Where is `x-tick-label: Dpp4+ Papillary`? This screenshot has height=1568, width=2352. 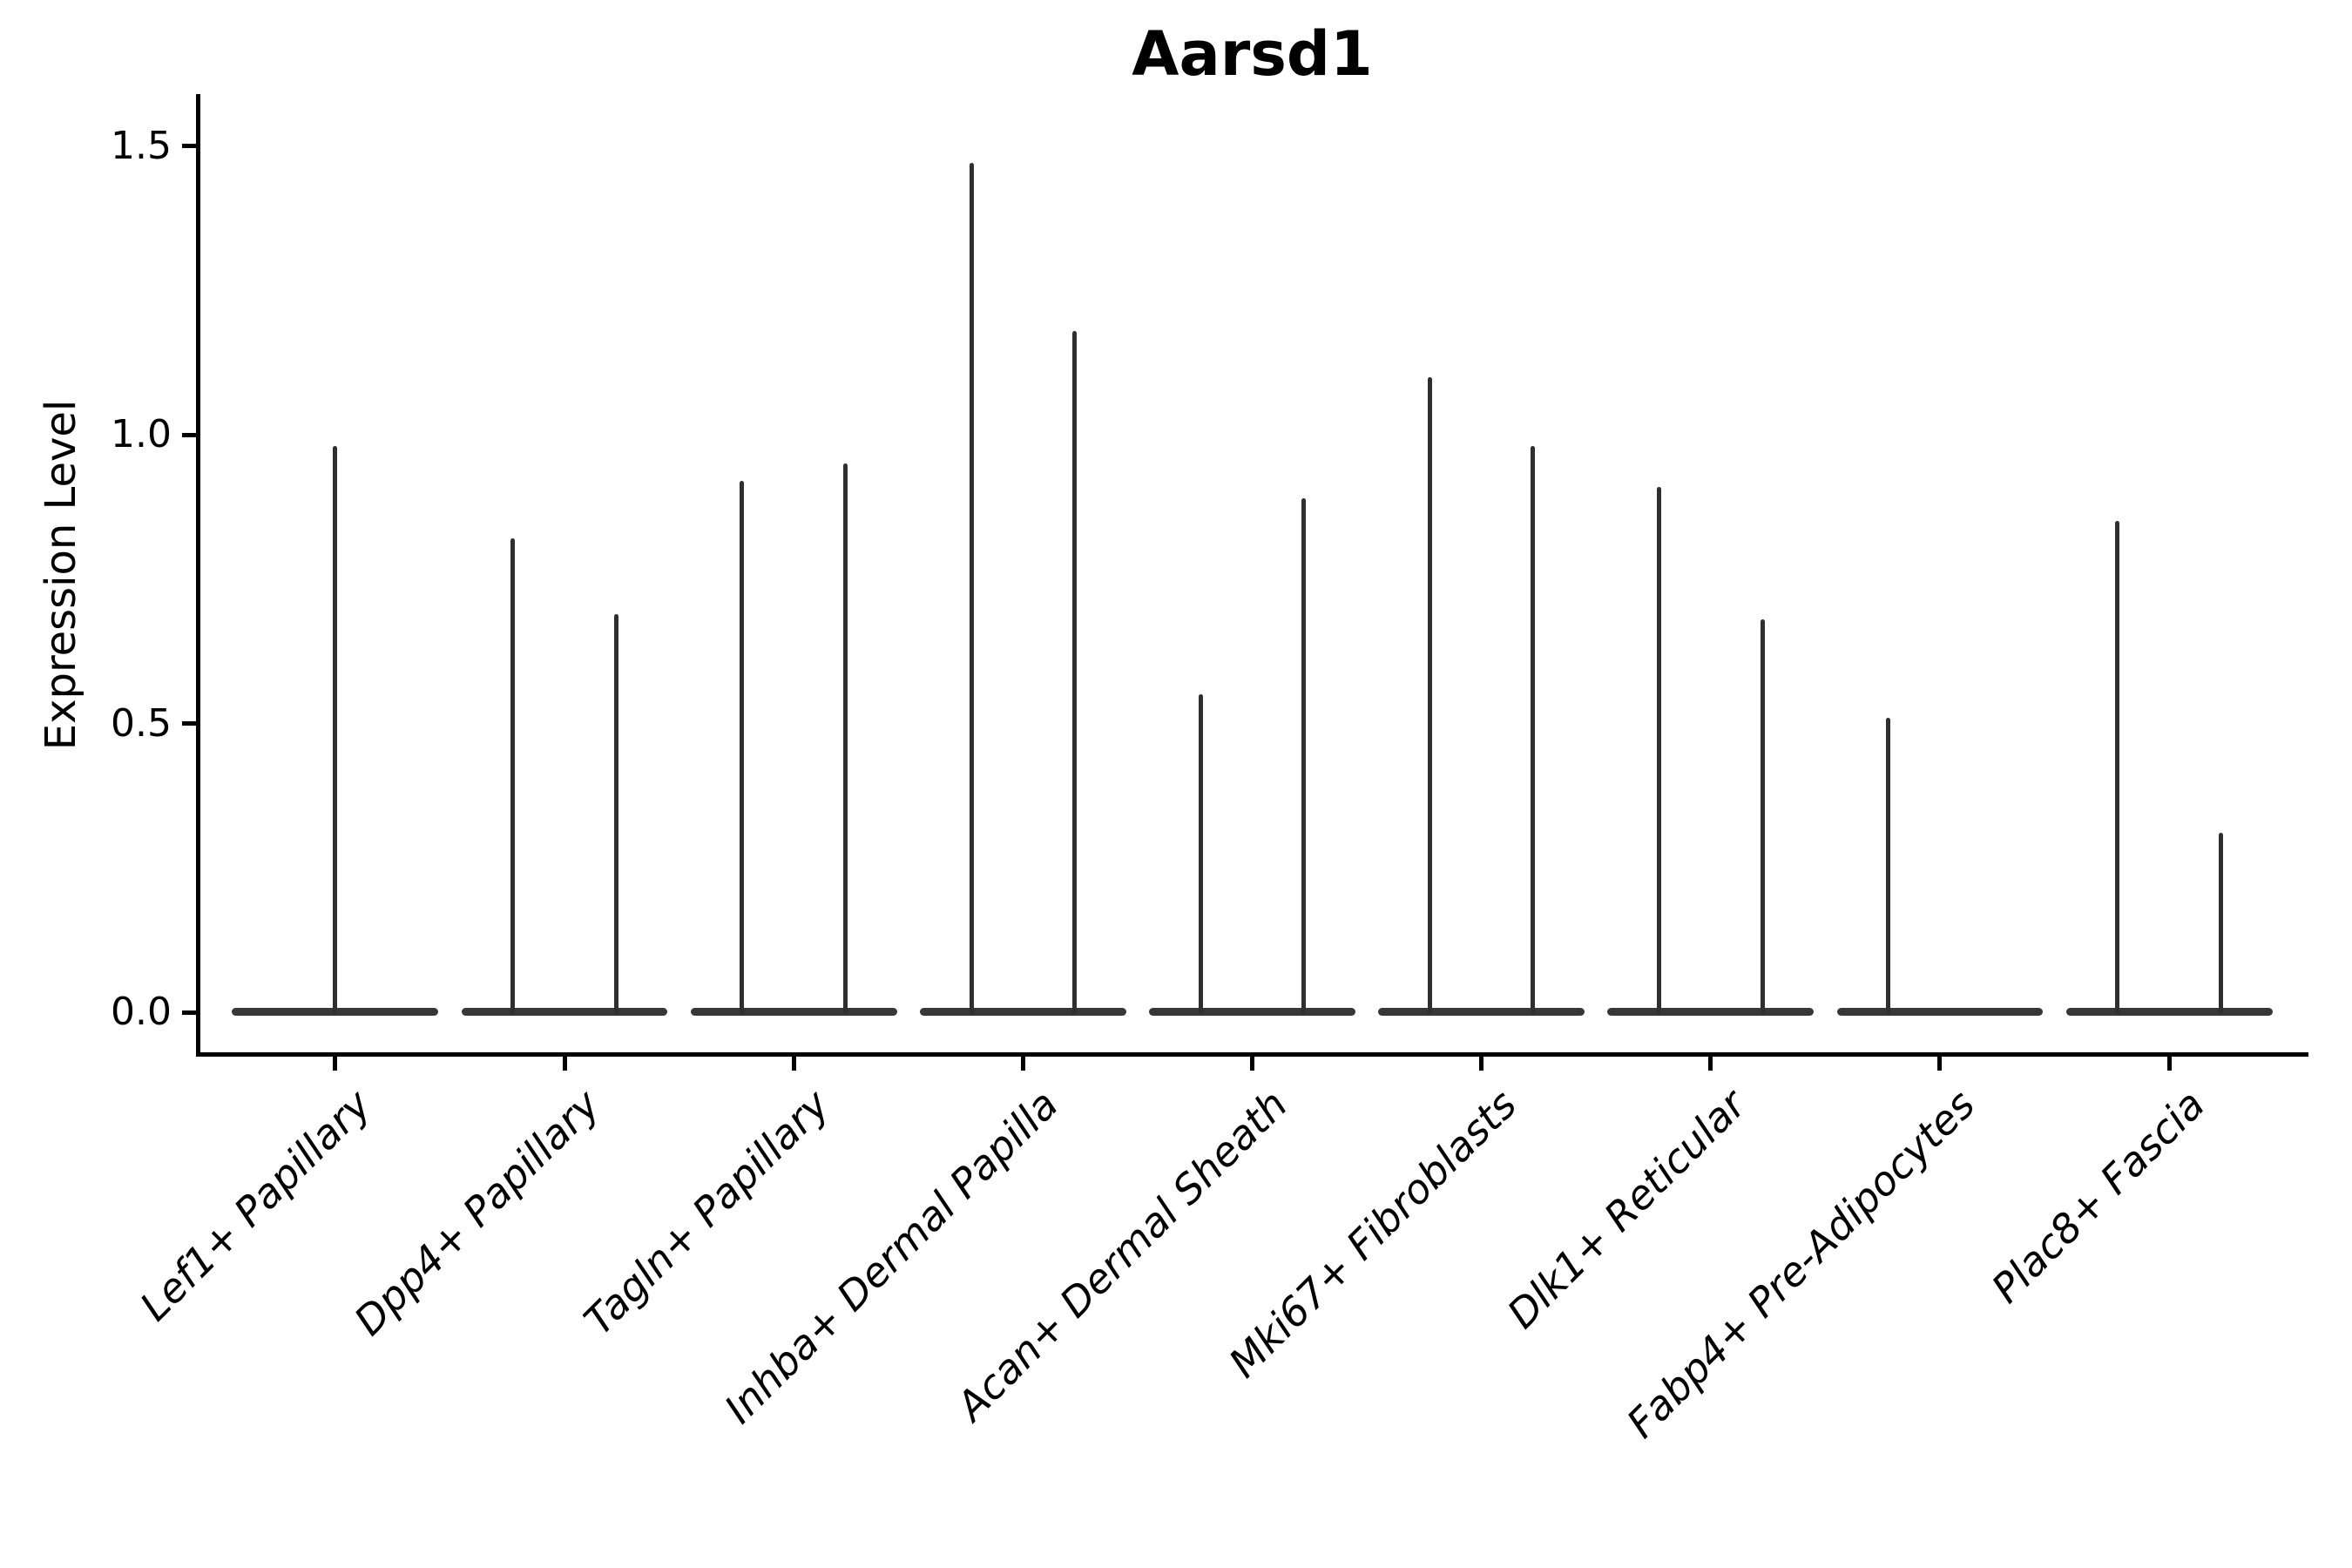
x-tick-label: Dpp4+ Papillary is located at coordinates (477, 1212).